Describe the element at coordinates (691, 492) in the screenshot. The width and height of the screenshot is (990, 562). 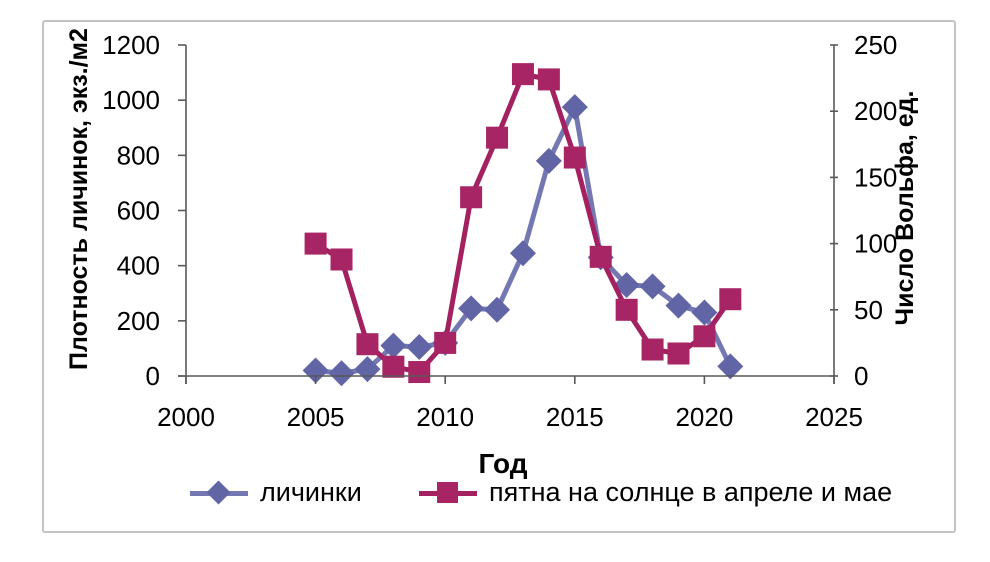
I see `legend-label-sunspots: пятна на солнце в апреле и мае` at that location.